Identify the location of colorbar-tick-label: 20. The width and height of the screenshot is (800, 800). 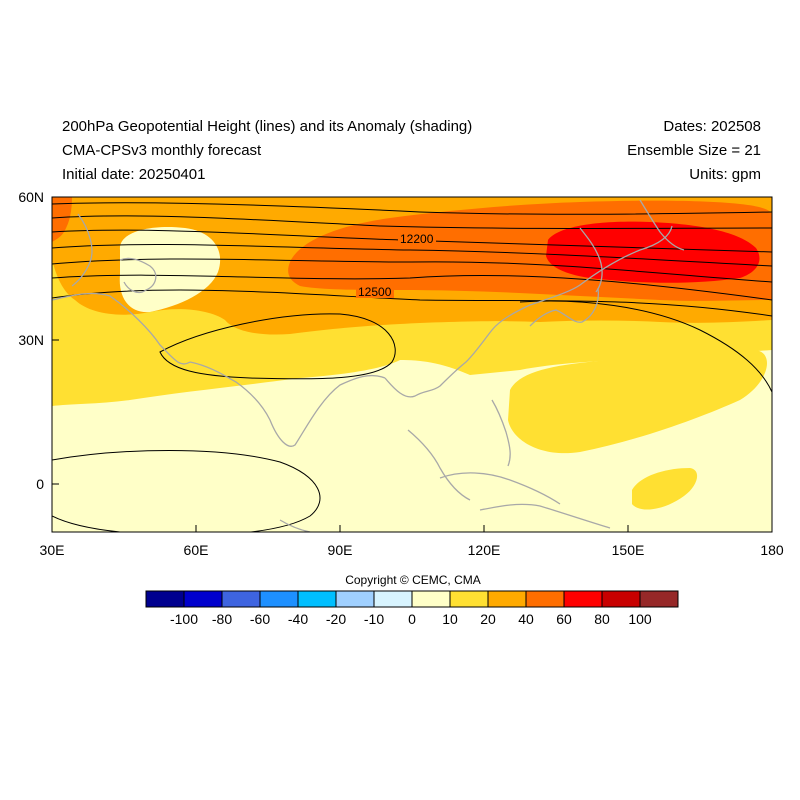
(488, 619).